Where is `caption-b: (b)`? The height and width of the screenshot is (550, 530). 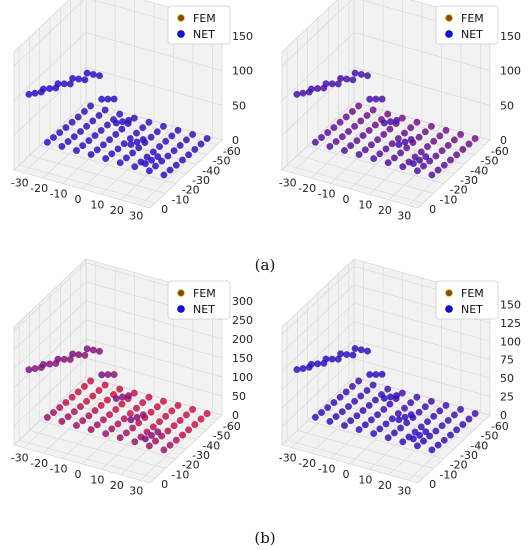
caption-b: (b) is located at coordinates (264, 538).